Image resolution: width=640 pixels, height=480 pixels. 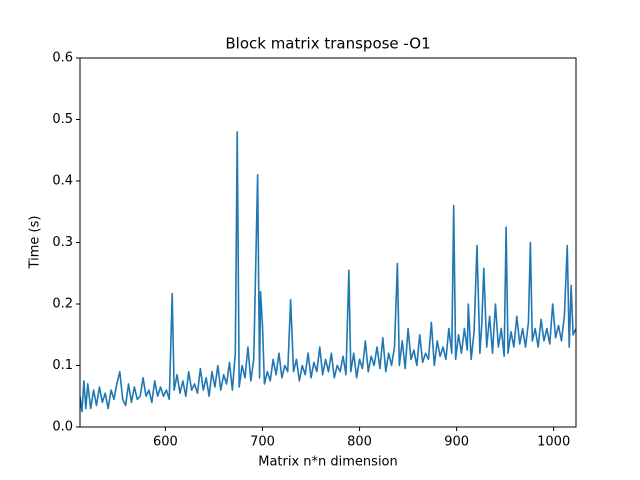 I want to click on y-tick-label: 0.6, so click(x=62, y=58).